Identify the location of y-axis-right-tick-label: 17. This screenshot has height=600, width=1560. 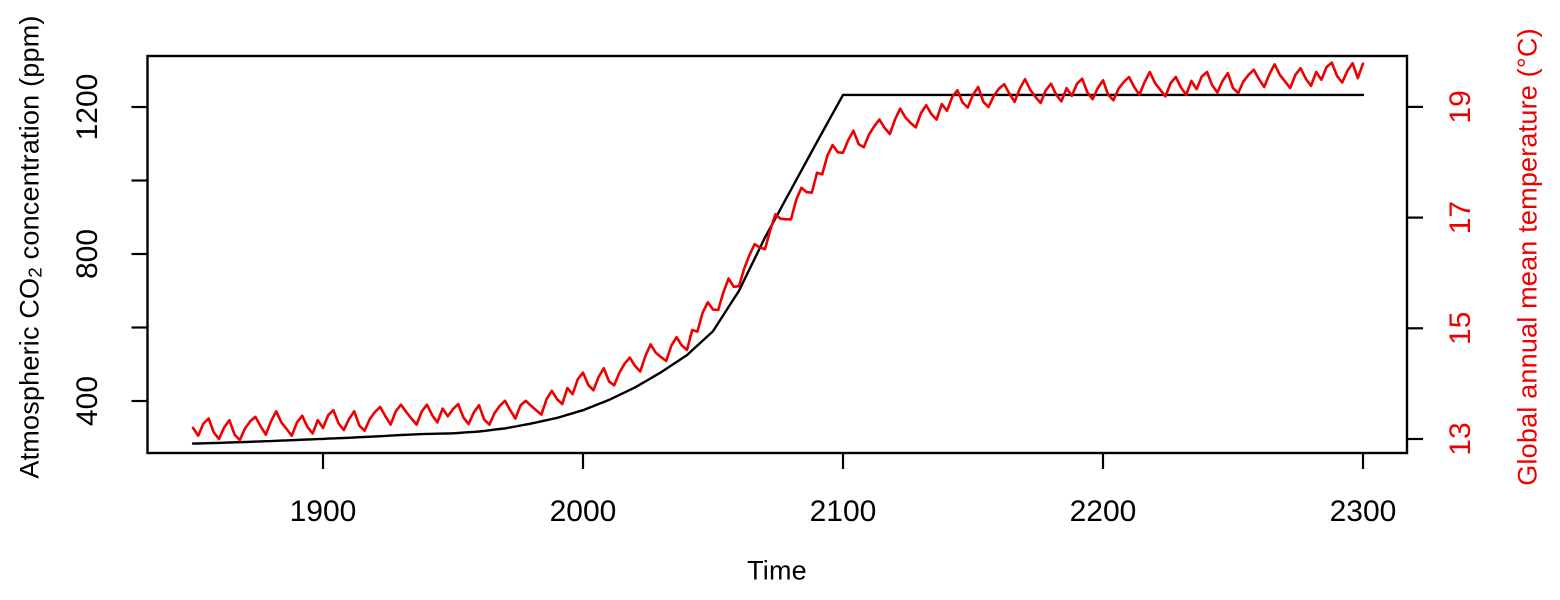
(1460, 217).